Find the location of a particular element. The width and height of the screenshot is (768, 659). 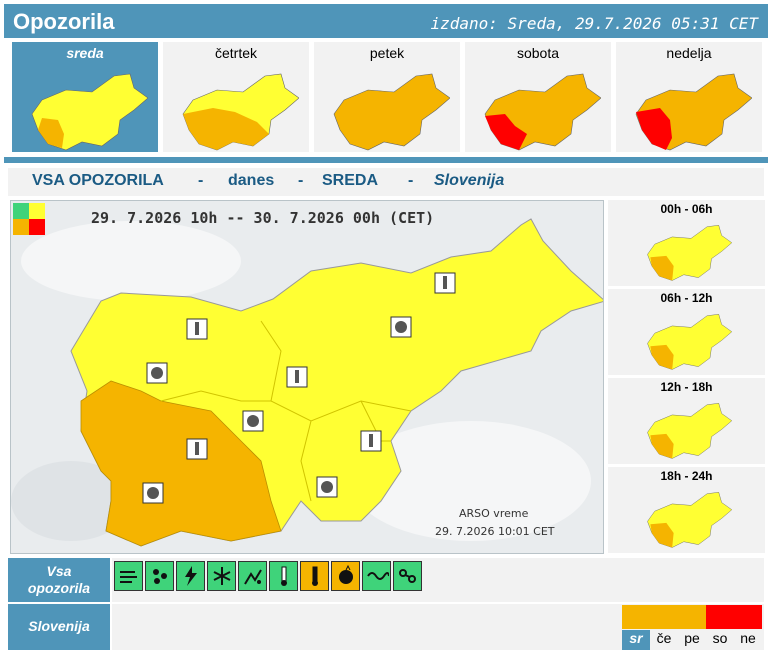

hazard-low-temperature is located at coordinates (283, 576).